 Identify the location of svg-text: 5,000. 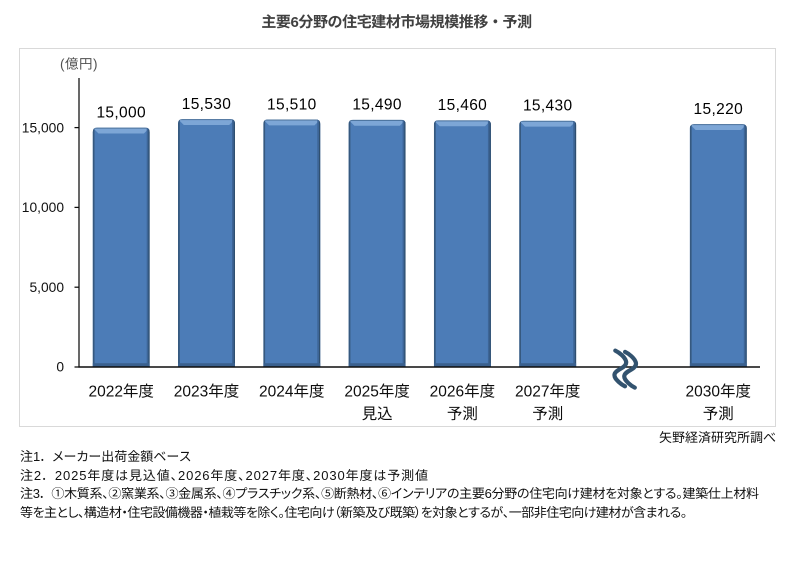
(46, 287).